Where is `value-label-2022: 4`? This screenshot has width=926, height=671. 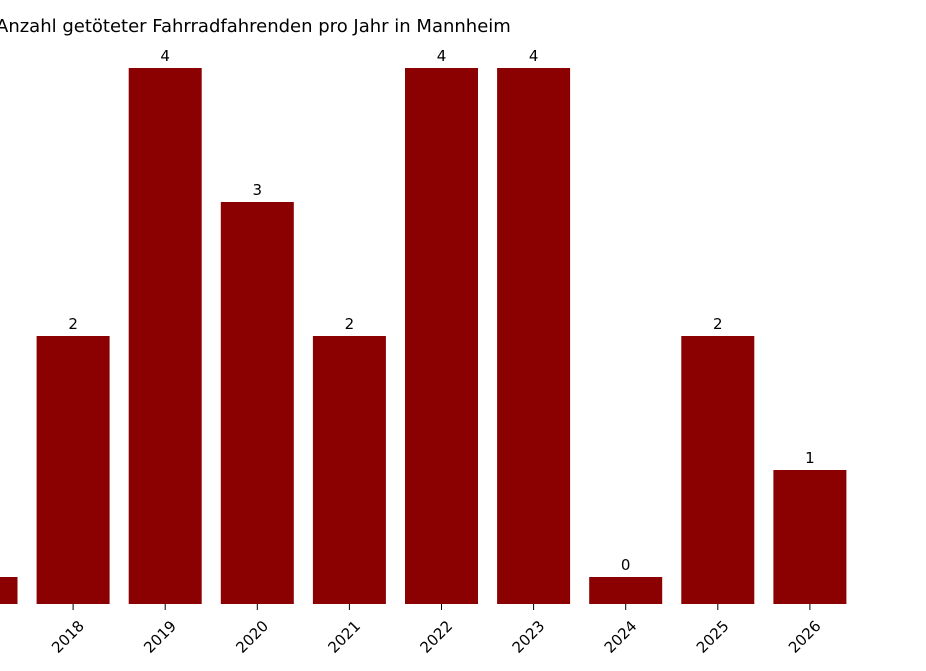
value-label-2022: 4 is located at coordinates (442, 56).